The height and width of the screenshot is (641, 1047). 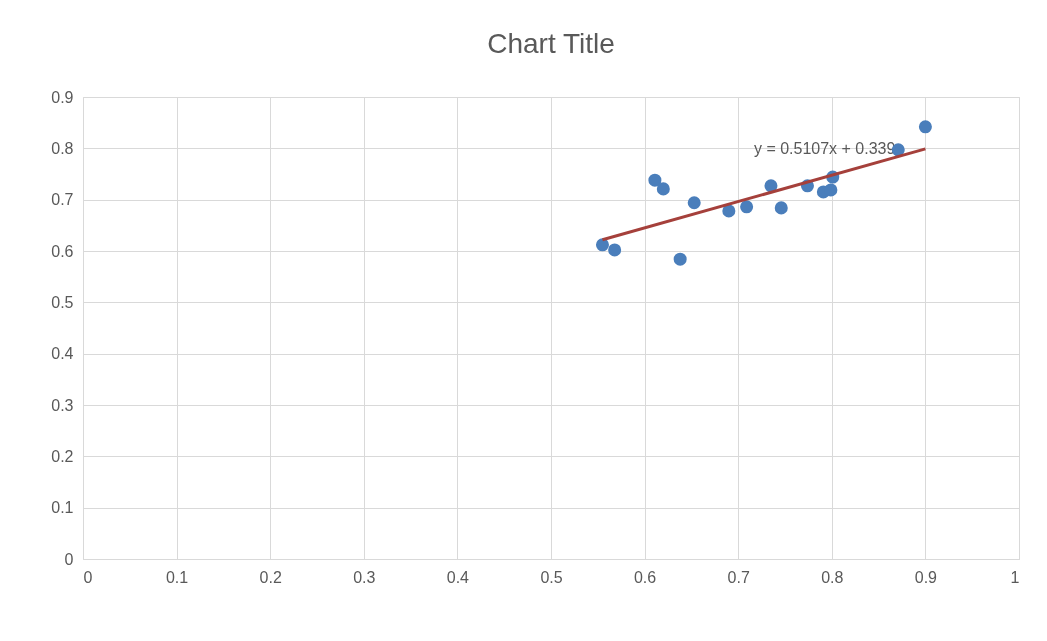 What do you see at coordinates (62, 97) in the screenshot?
I see `y-tick-label: 0.9` at bounding box center [62, 97].